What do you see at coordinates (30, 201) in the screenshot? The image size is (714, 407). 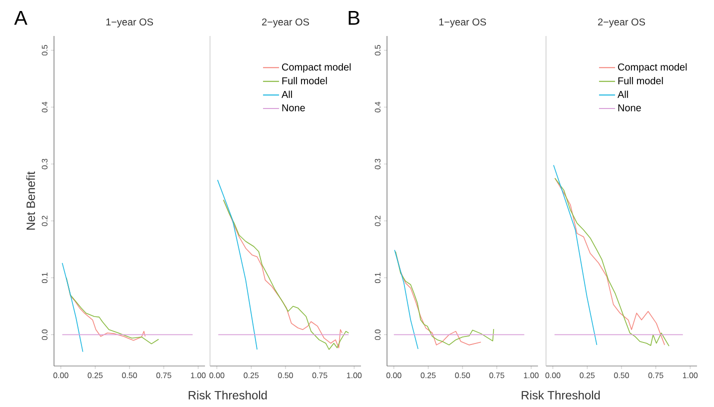 I see `y-axis-title: Net Benefit` at bounding box center [30, 201].